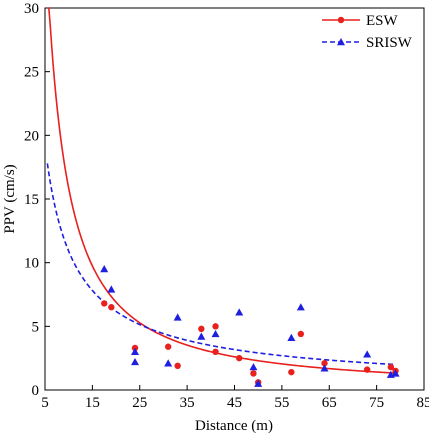 Image resolution: width=429 pixels, height=441 pixels. Describe the element at coordinates (382, 21) in the screenshot. I see `legend-label-esw: ESW` at that location.